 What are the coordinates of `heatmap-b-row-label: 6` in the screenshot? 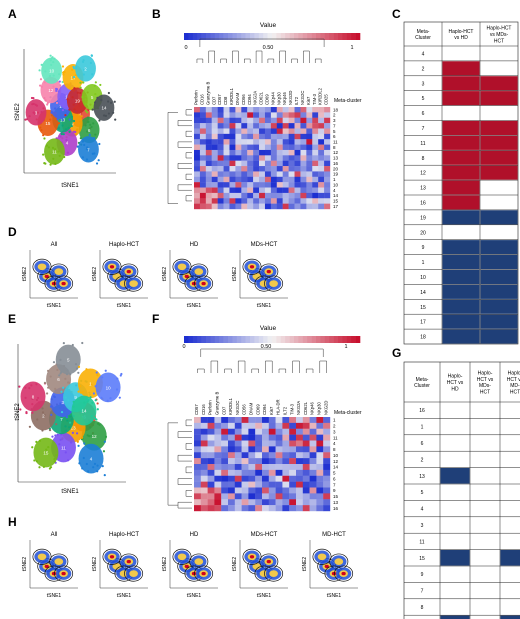 It's located at (334, 136).